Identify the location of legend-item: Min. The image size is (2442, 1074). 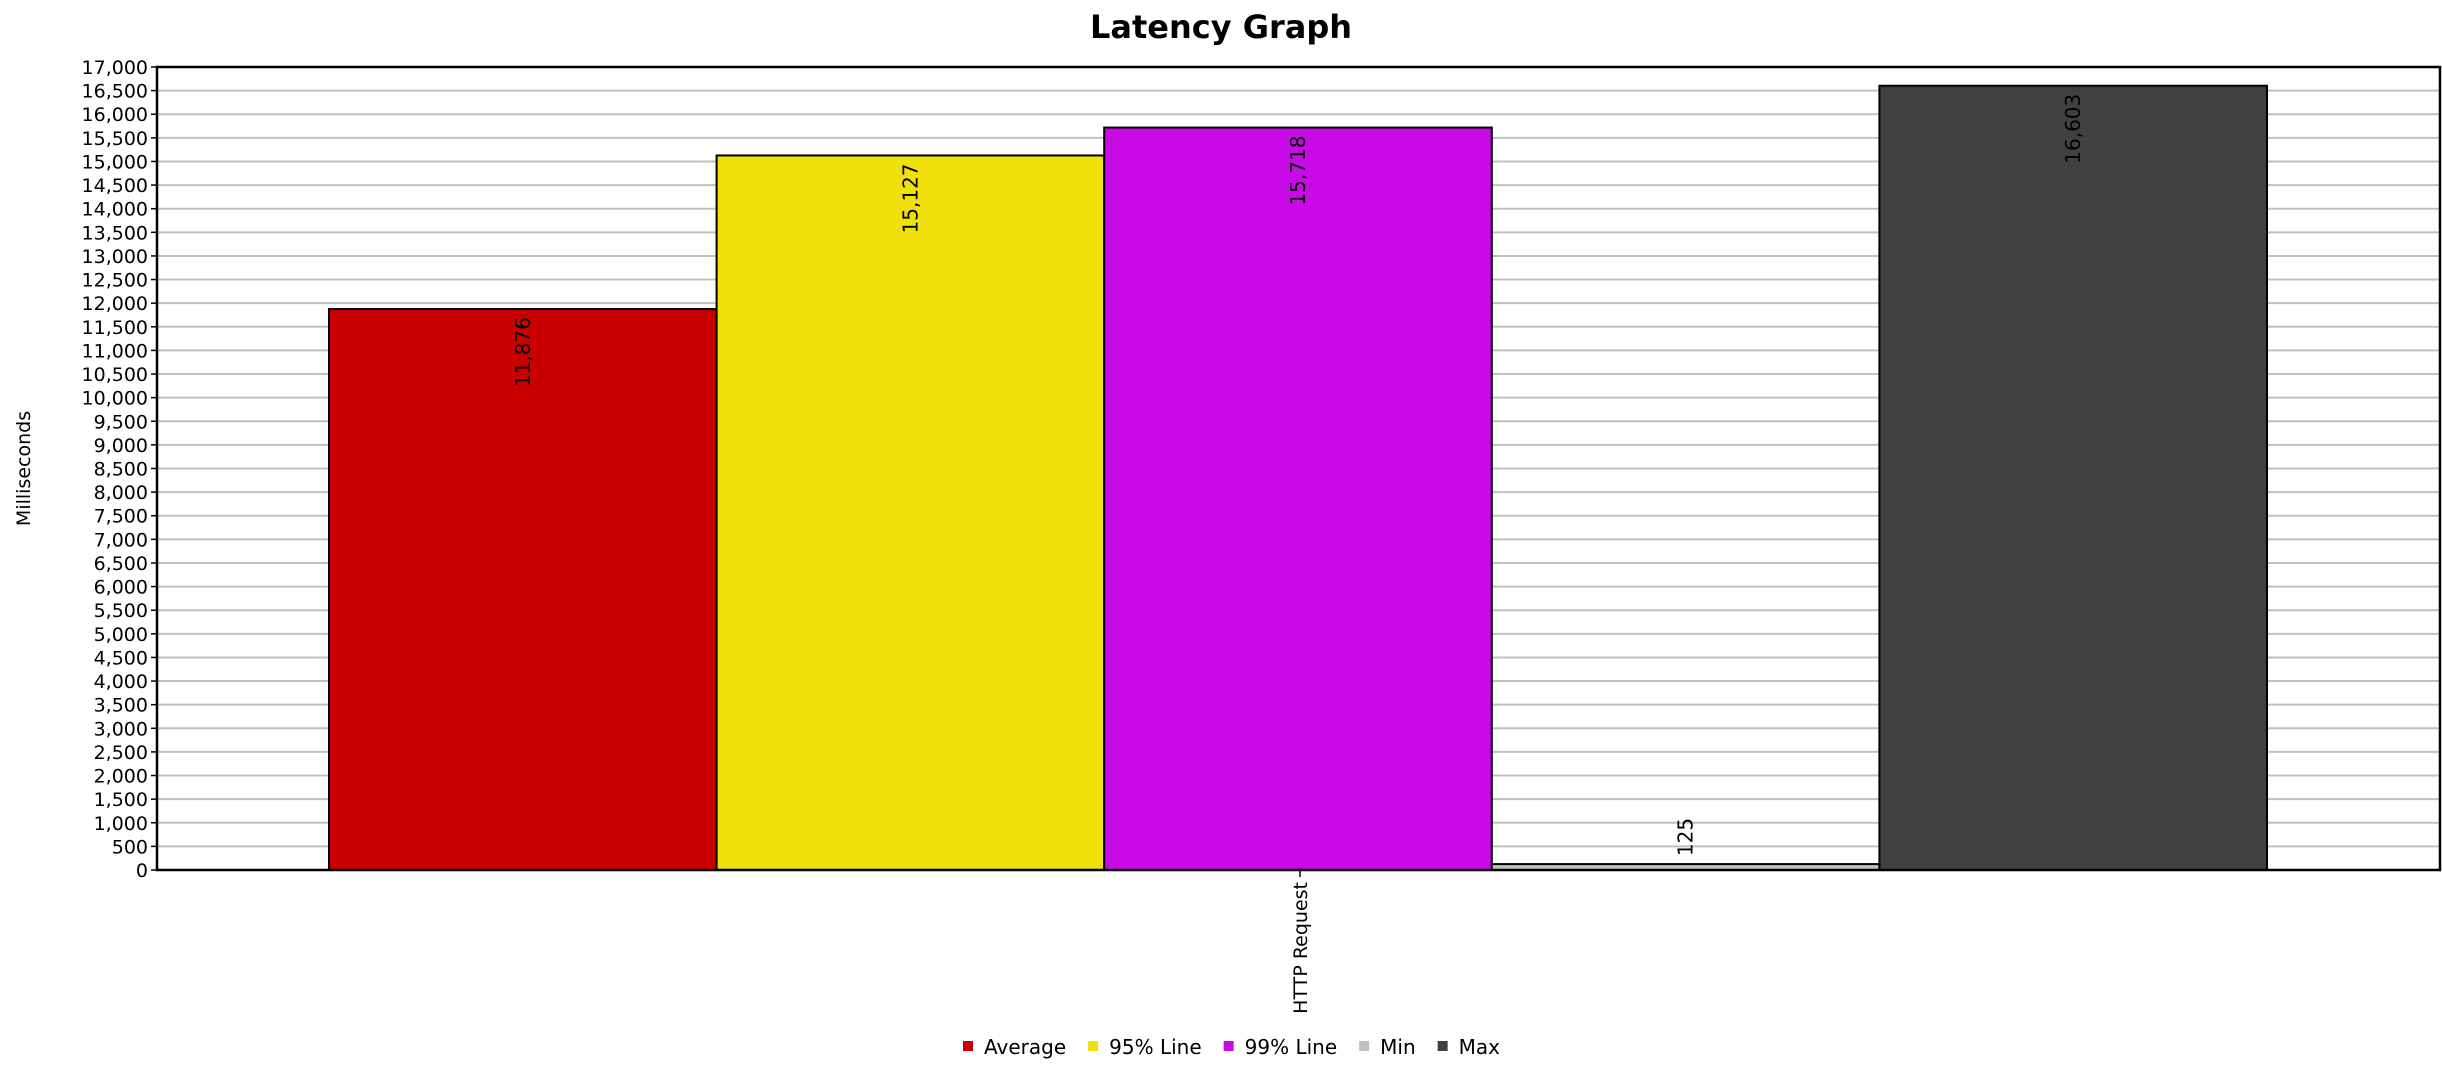
(1387, 1047).